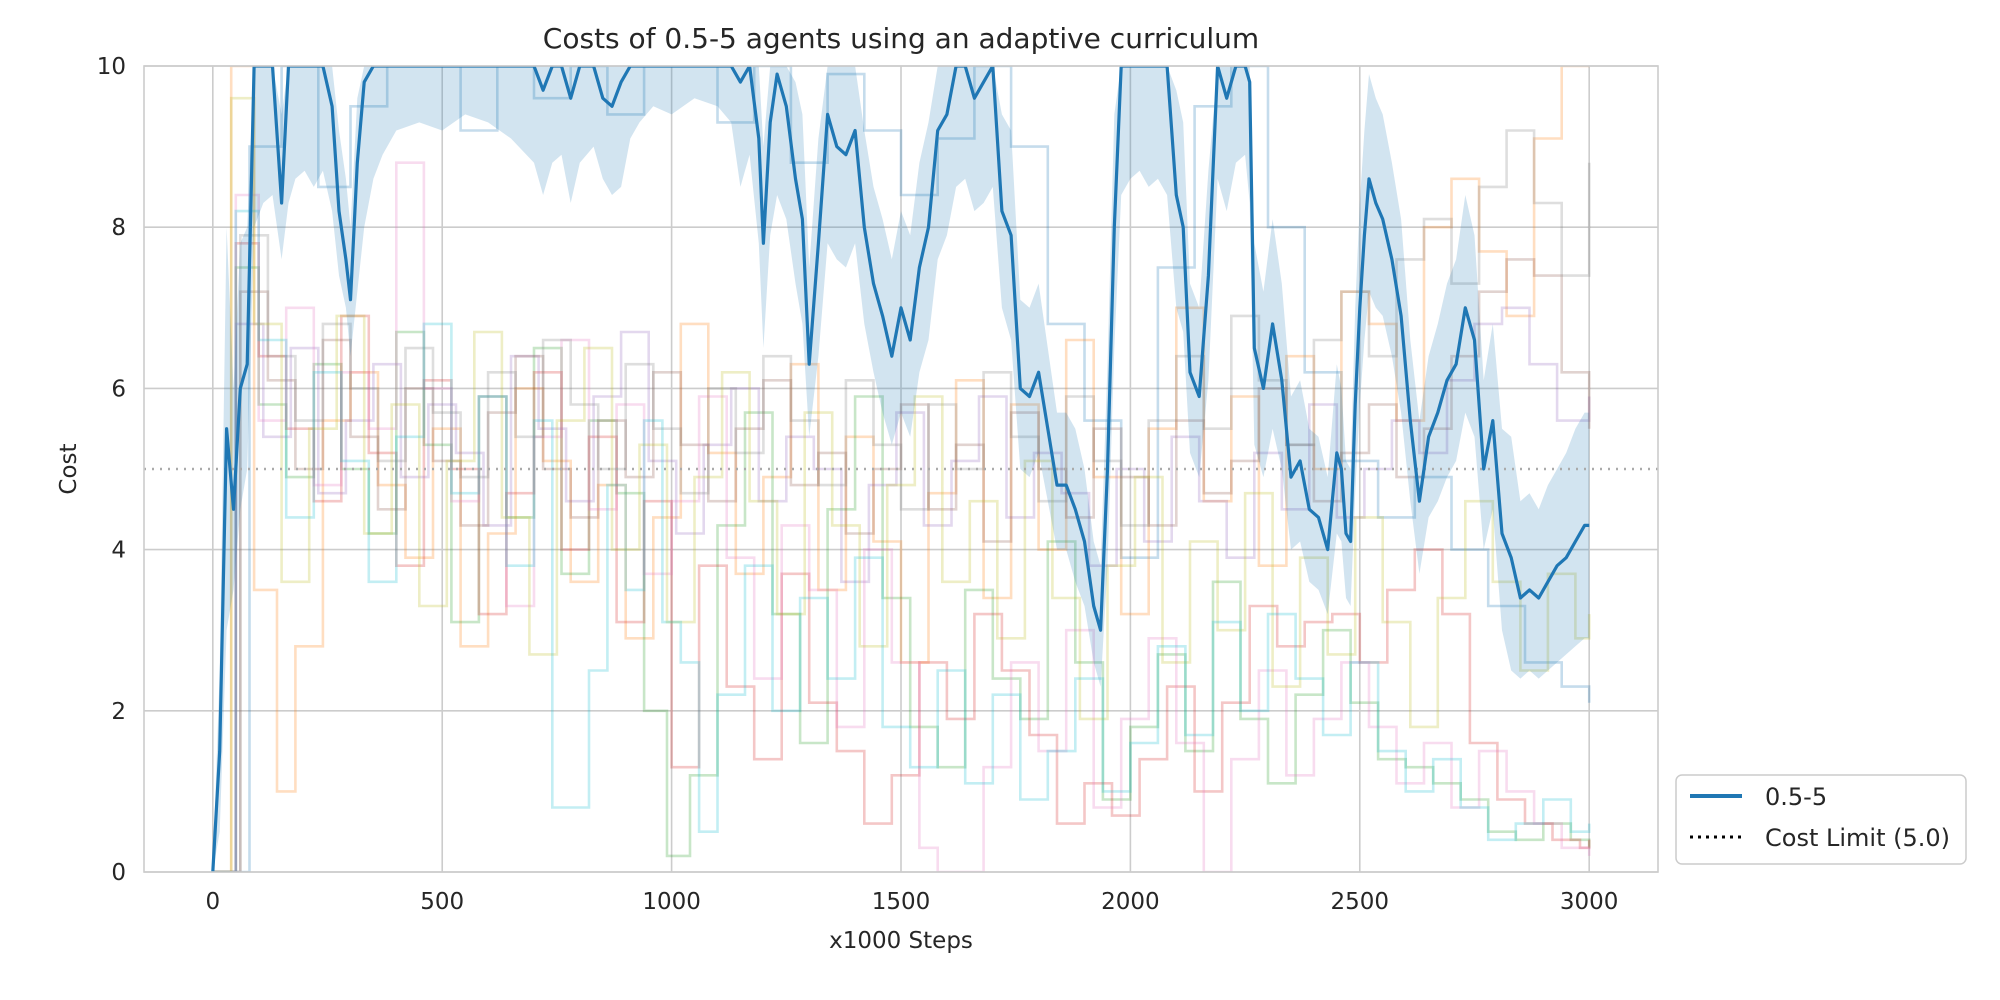 This screenshot has height=1000, width=2000. Describe the element at coordinates (1130, 902) in the screenshot. I see `x-tick-label: 2000` at that location.